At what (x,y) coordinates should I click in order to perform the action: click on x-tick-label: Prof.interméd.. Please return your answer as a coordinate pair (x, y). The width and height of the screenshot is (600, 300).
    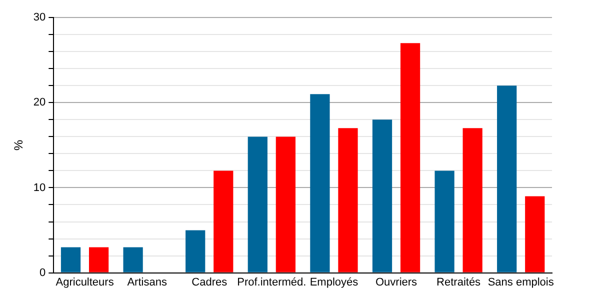
    Looking at the image, I should click on (271, 282).